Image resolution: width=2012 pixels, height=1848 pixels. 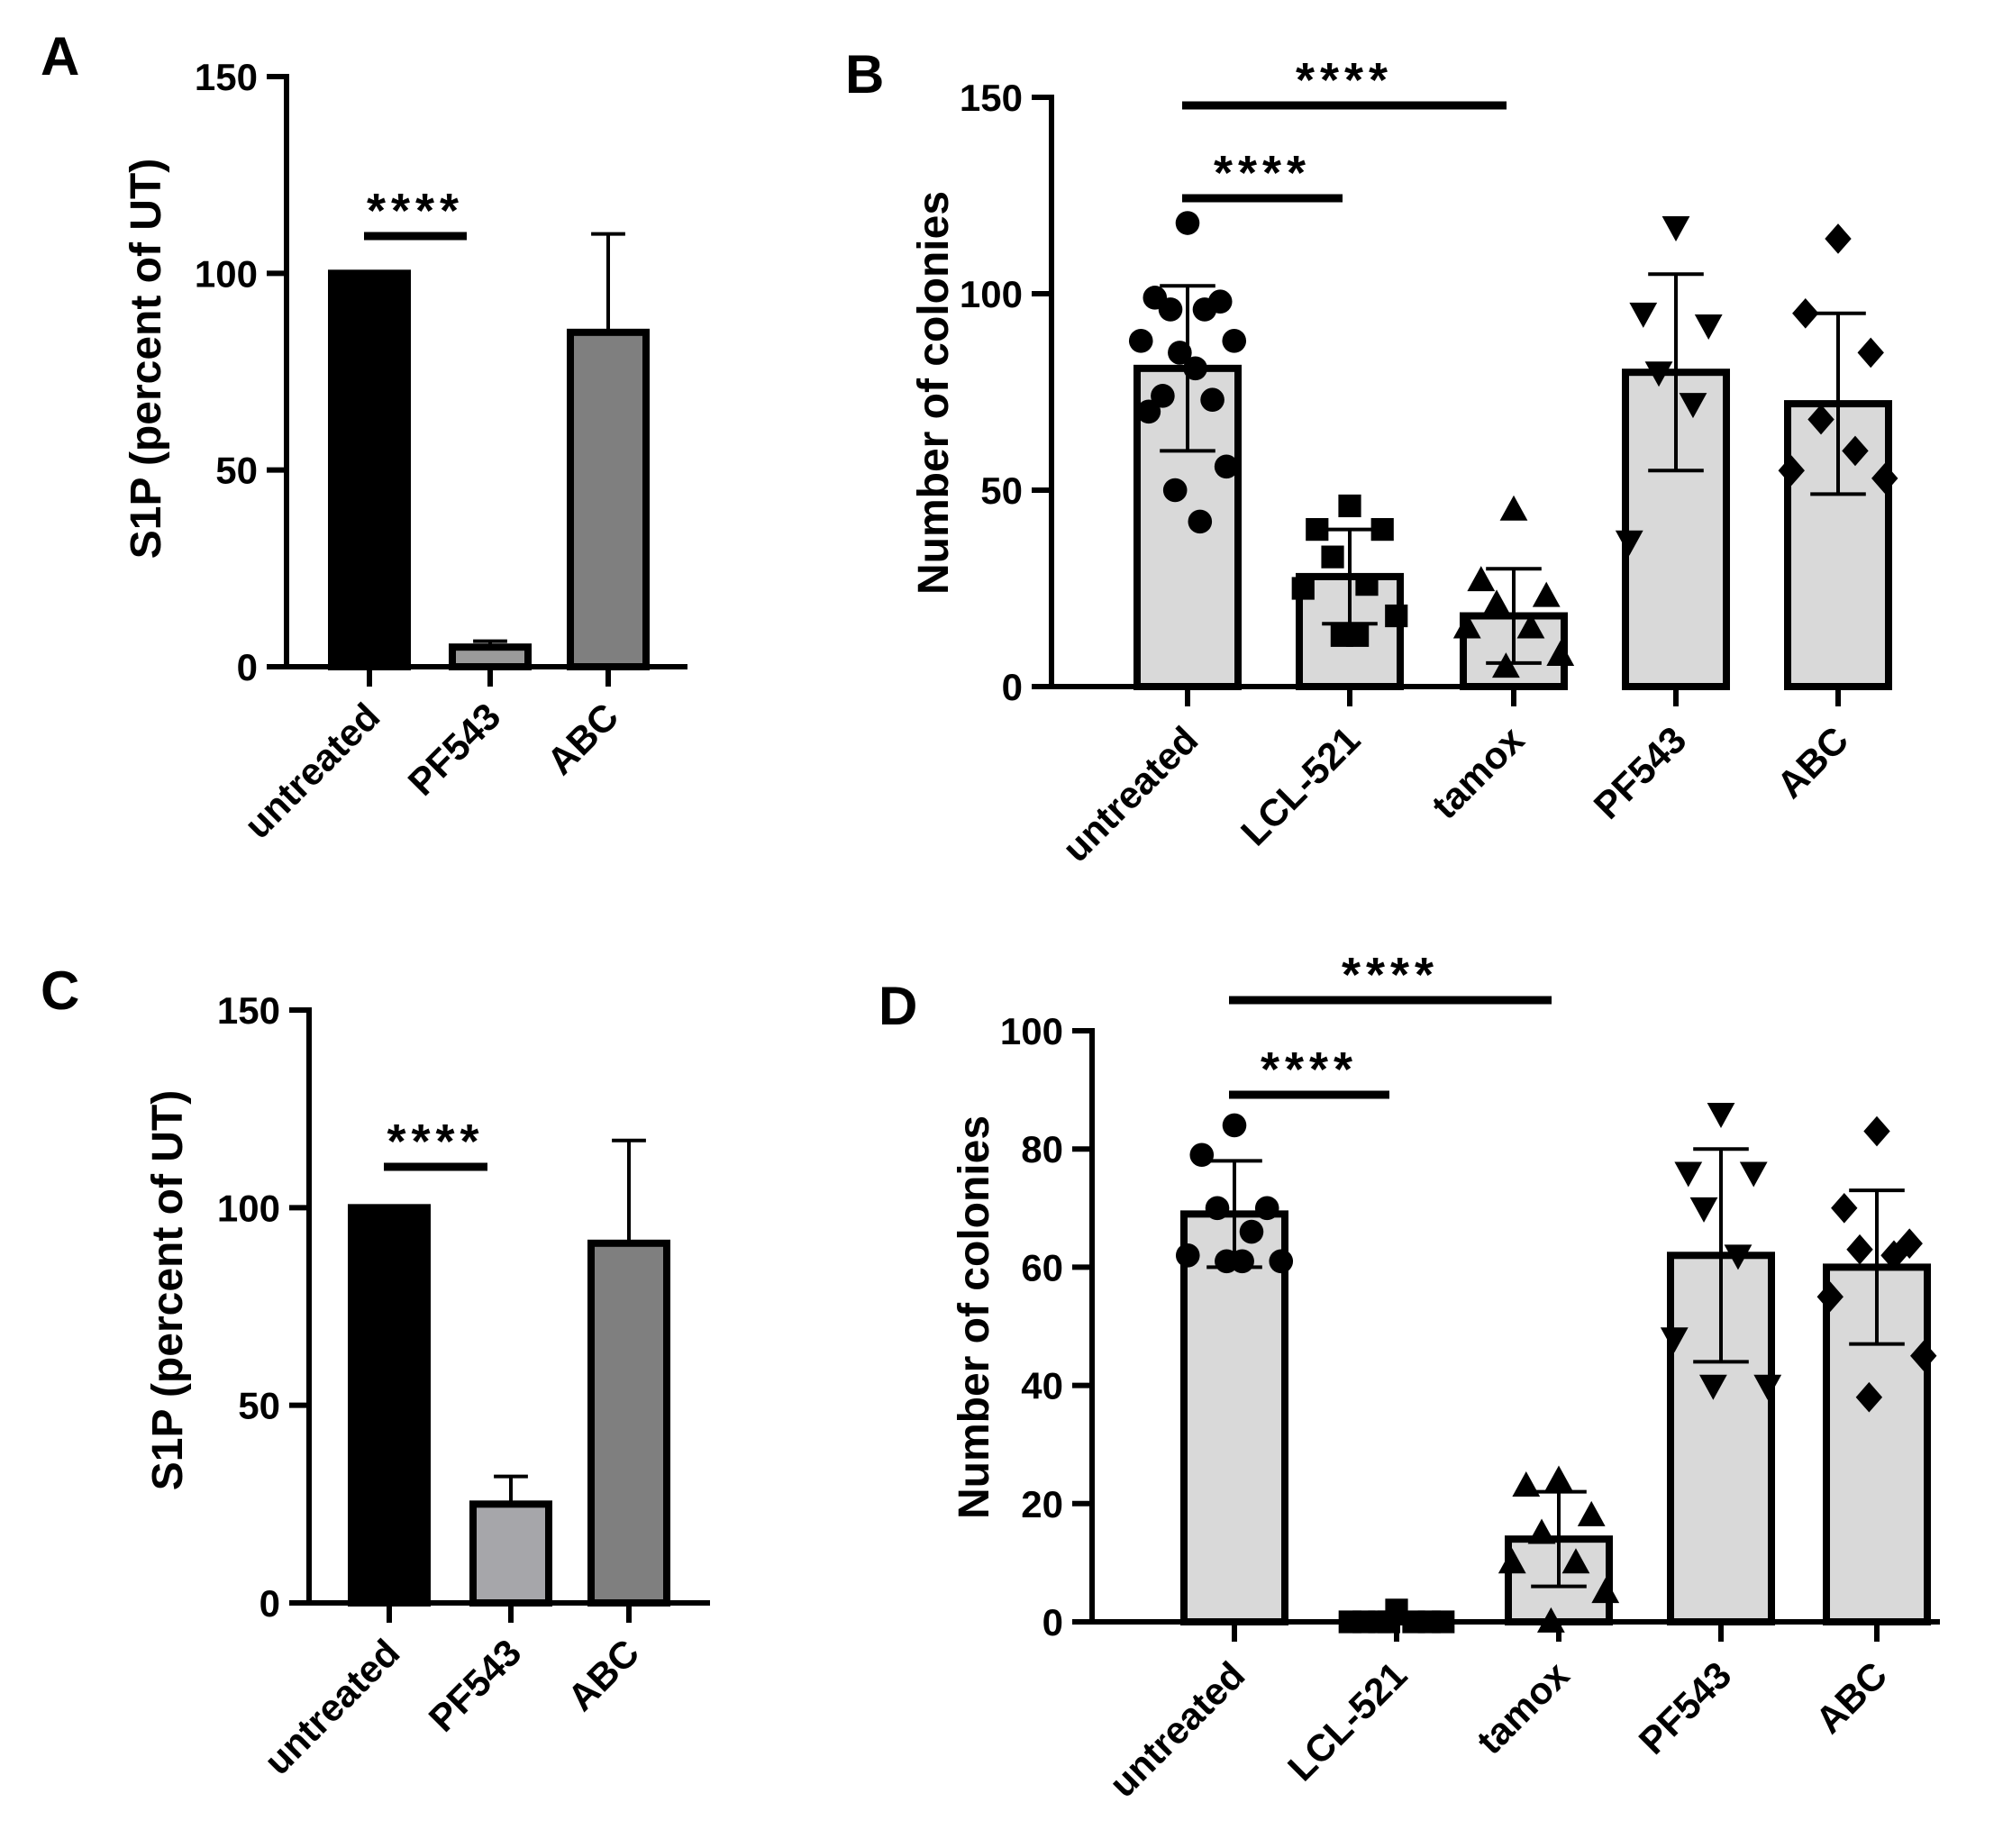 What do you see at coordinates (1042, 1386) in the screenshot?
I see `y-tick-label: 40` at bounding box center [1042, 1386].